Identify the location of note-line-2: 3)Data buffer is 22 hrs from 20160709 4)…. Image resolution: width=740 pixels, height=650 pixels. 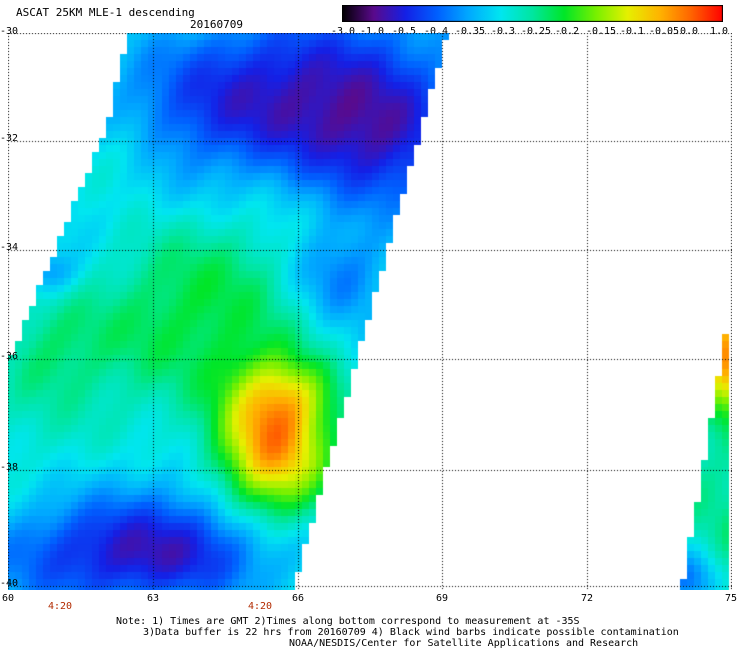
(411, 632).